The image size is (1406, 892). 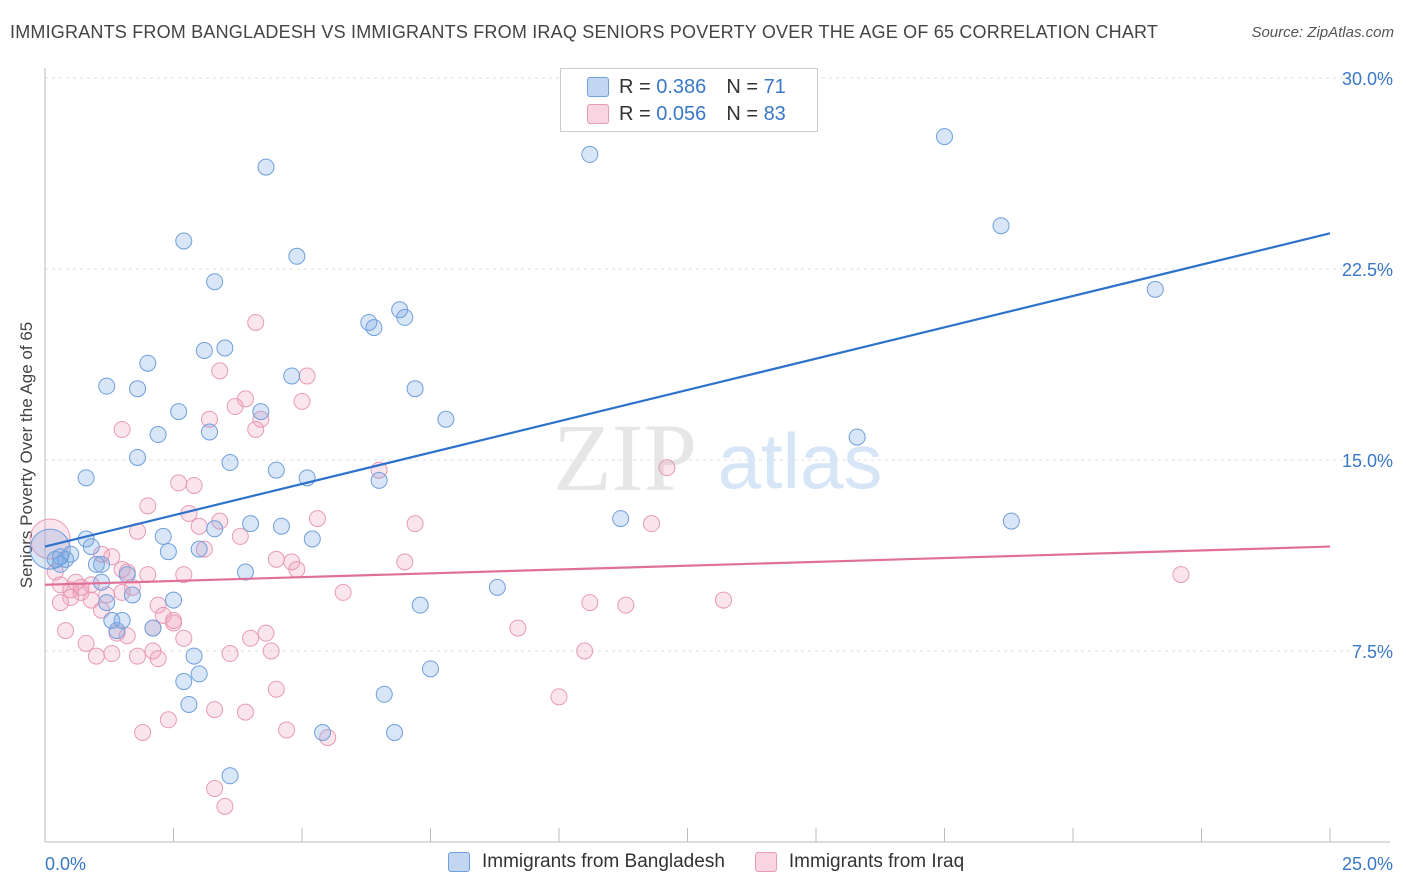 I want to click on stats-row-bangladesh: R = 0.386 N = 71, so click(x=702, y=87).